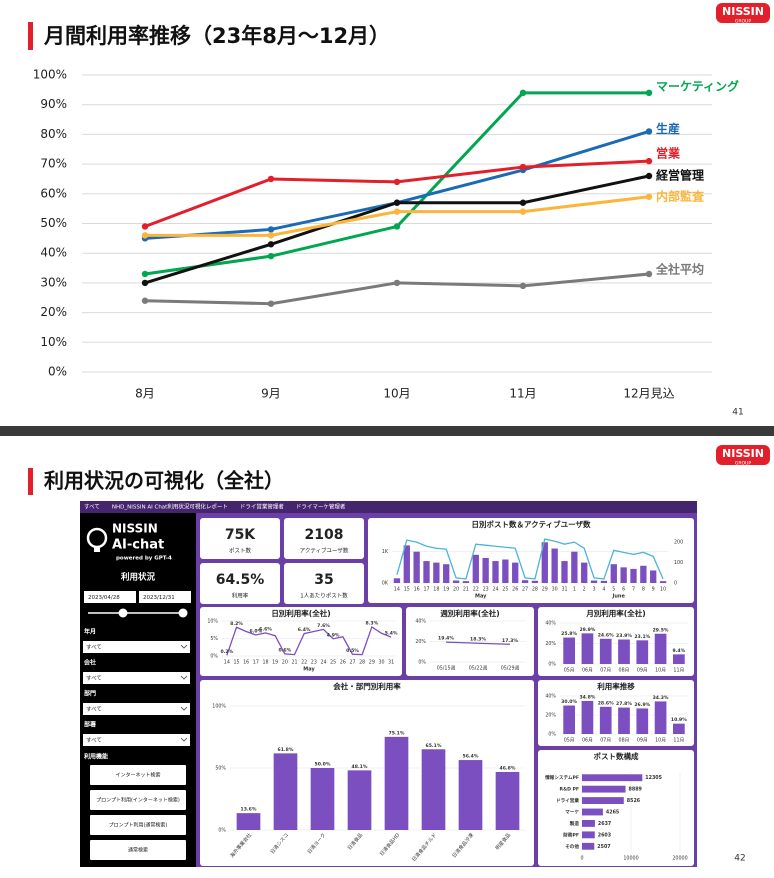 The height and width of the screenshot is (878, 774). I want to click on x-tick-label: 08月, so click(624, 741).